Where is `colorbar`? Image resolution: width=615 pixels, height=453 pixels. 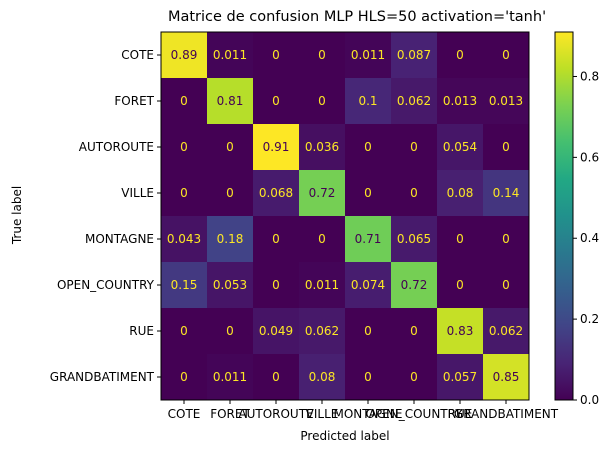 colorbar is located at coordinates (564, 216).